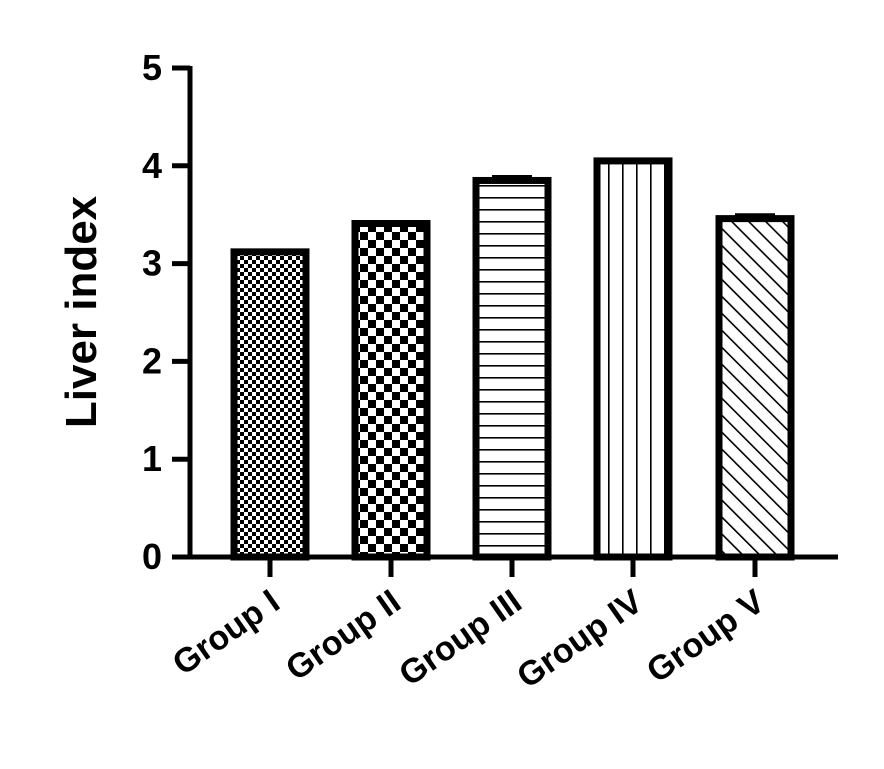  Describe the element at coordinates (166, 312) in the screenshot. I see `y-axis-ticks: 0 1 2 3 4 5` at that location.